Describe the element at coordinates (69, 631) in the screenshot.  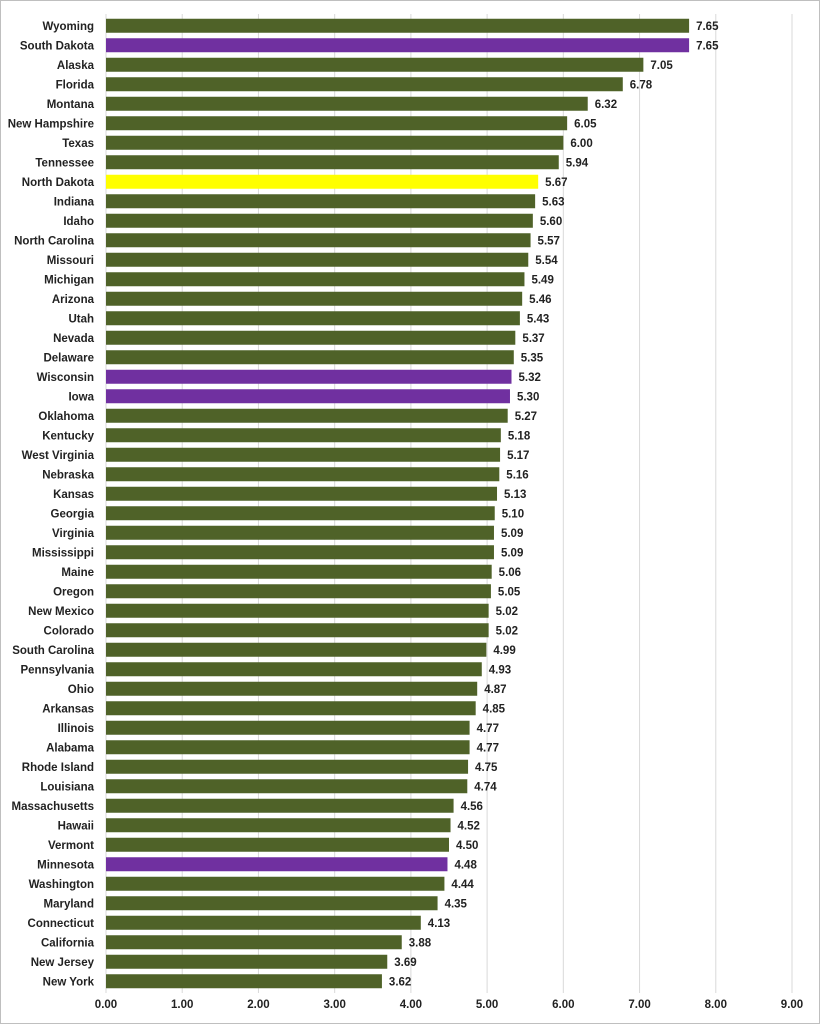
I see `category-label: Colorado` at that location.